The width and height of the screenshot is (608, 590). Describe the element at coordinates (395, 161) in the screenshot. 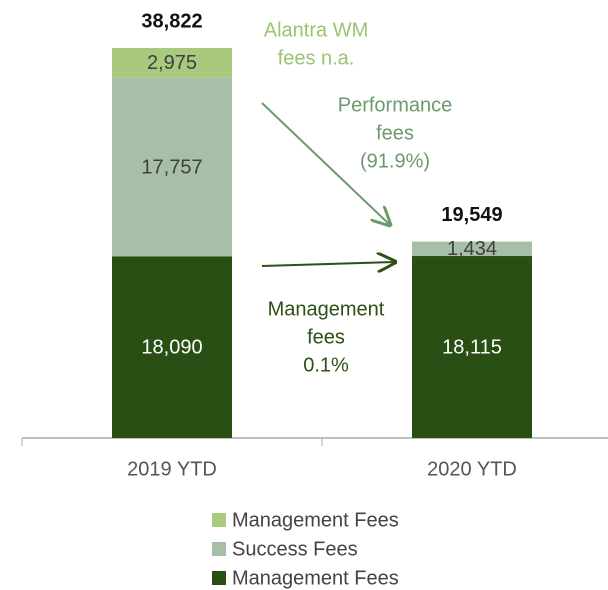

I see `annotation: (91.9%)` at that location.